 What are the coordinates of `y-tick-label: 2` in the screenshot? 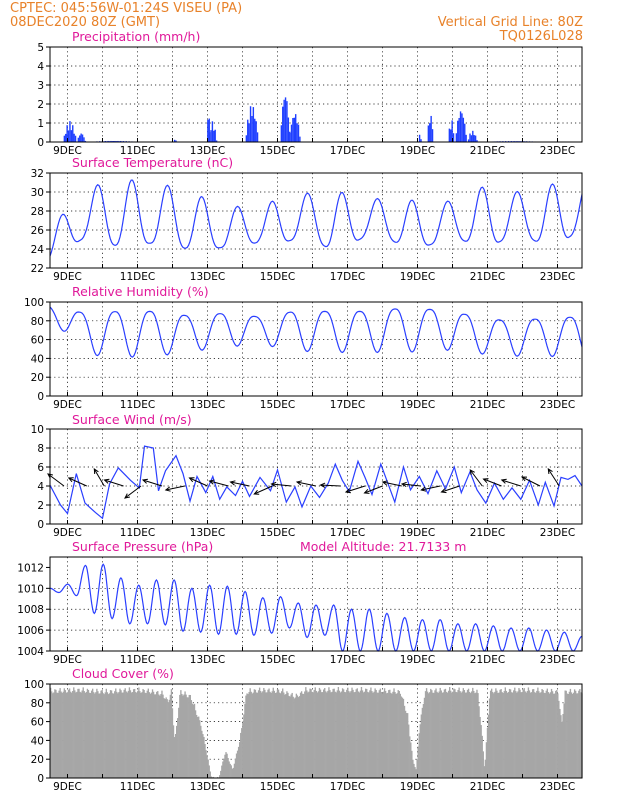 It's located at (40, 105).